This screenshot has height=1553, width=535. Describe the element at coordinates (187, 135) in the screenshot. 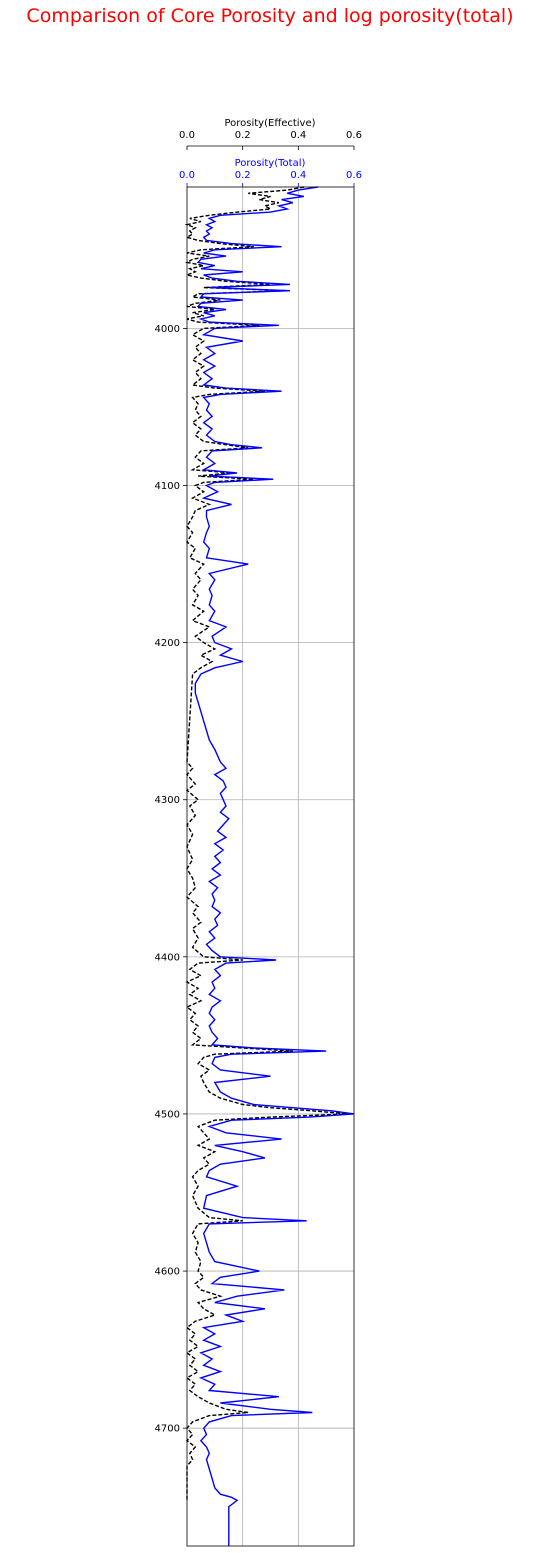

I see `effective-tick-label: 0.0` at that location.